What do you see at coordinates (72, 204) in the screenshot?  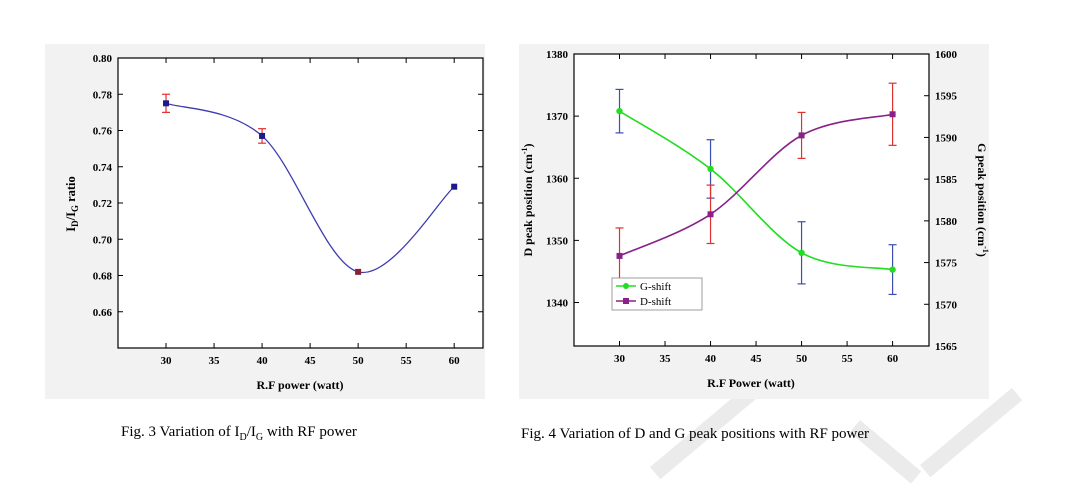 I see `y-axis-label: ID/IG ratio` at bounding box center [72, 204].